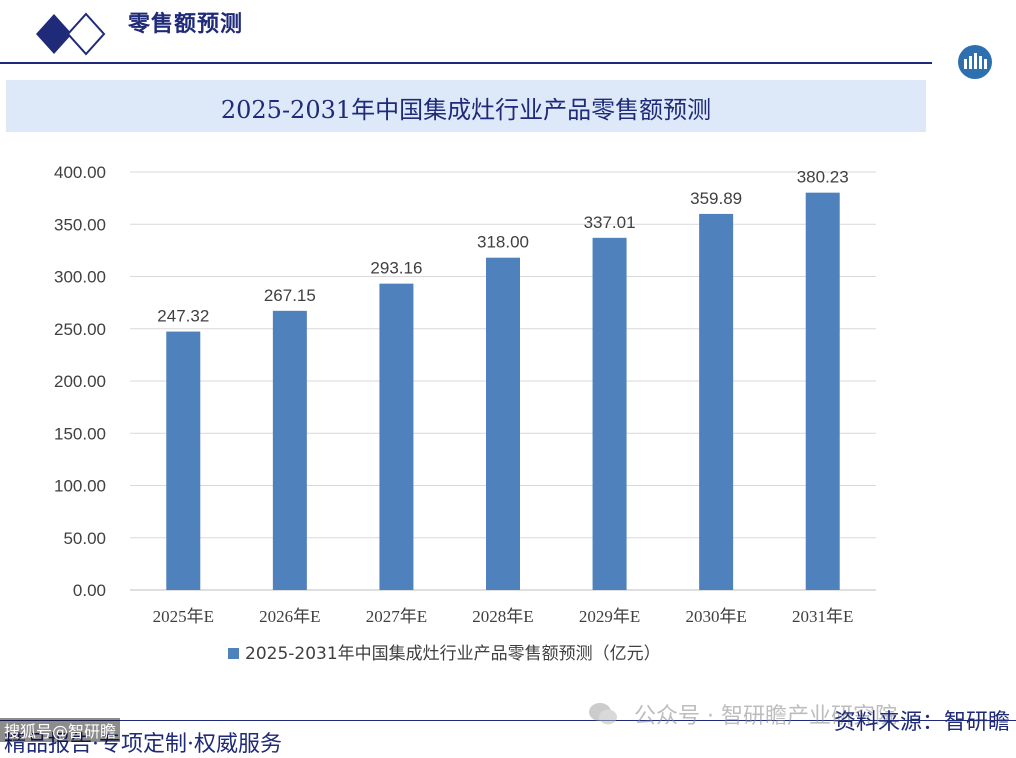 The image size is (1016, 758). I want to click on x-tick-label: 2025年E, so click(183, 616).